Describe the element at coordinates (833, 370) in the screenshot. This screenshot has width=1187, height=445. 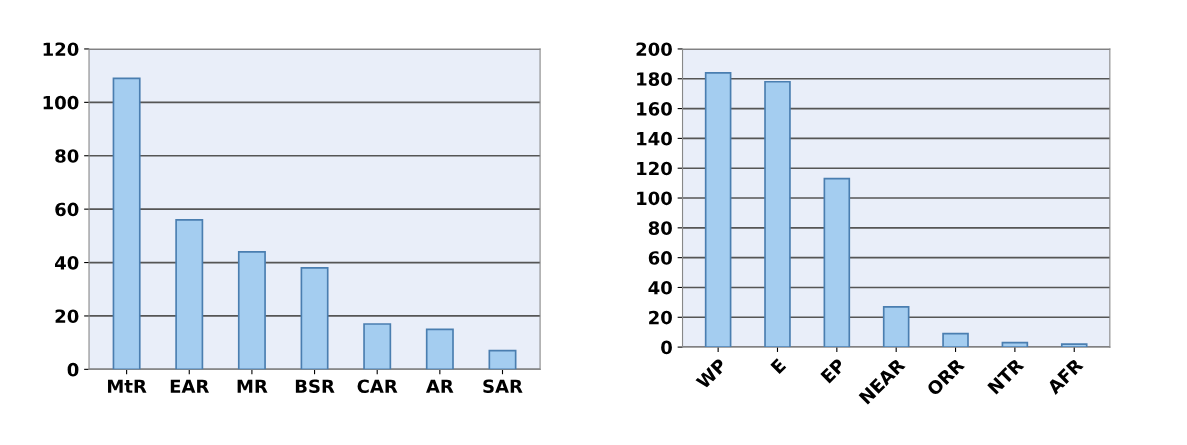
I see `x-tick-label: EP` at that location.